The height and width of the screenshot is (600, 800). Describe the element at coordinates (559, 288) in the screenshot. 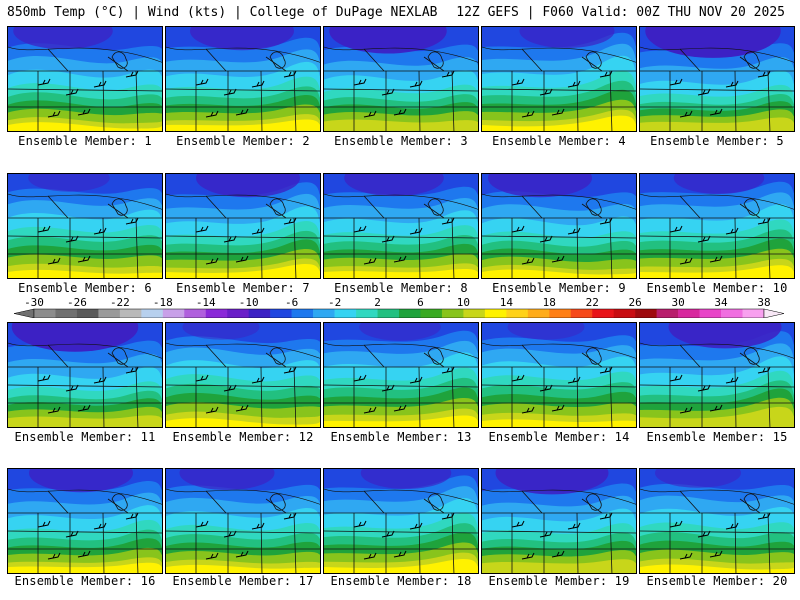

I see `member-label: Ensemble Member: 9` at that location.